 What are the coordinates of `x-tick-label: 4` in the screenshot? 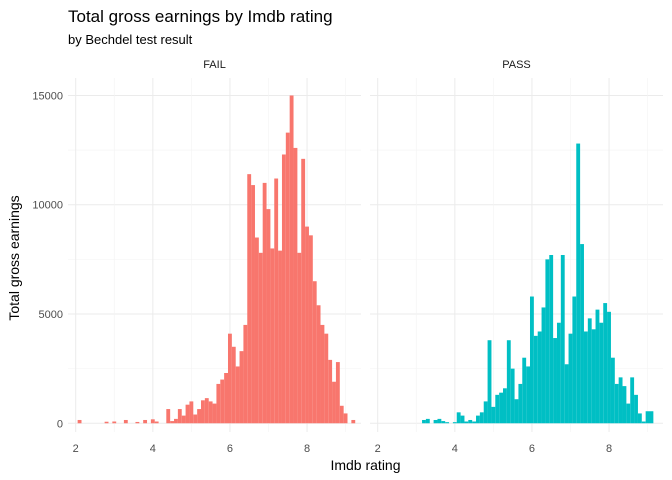 It's located at (153, 449).